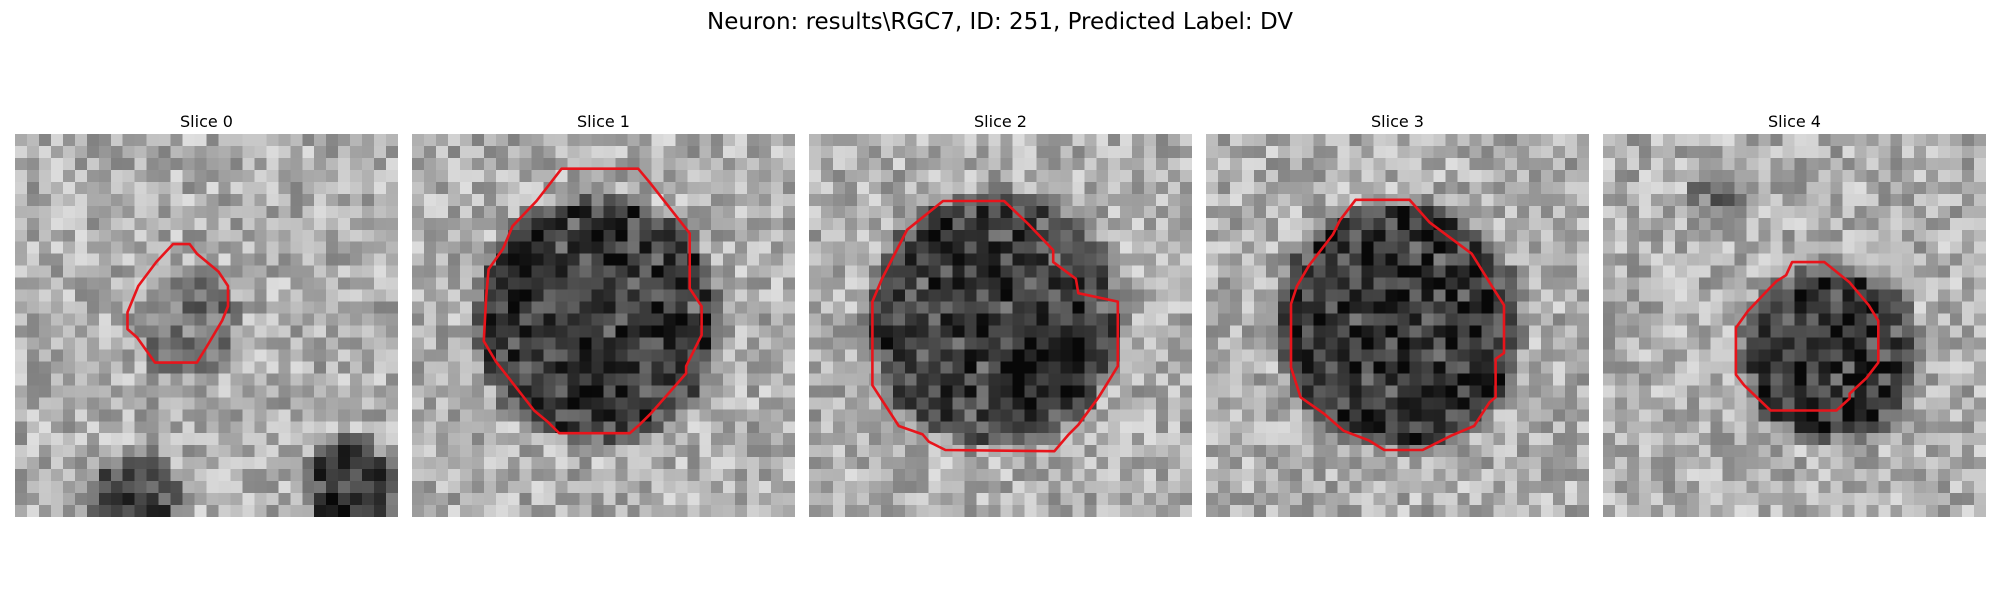 This screenshot has width=2000, height=600. Describe the element at coordinates (603, 121) in the screenshot. I see `slice-title: Slice 1` at that location.